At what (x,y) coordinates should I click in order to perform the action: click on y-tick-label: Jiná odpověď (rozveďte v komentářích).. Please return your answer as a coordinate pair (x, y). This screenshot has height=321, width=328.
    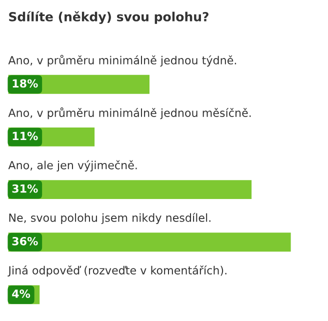
    Looking at the image, I should click on (117, 271).